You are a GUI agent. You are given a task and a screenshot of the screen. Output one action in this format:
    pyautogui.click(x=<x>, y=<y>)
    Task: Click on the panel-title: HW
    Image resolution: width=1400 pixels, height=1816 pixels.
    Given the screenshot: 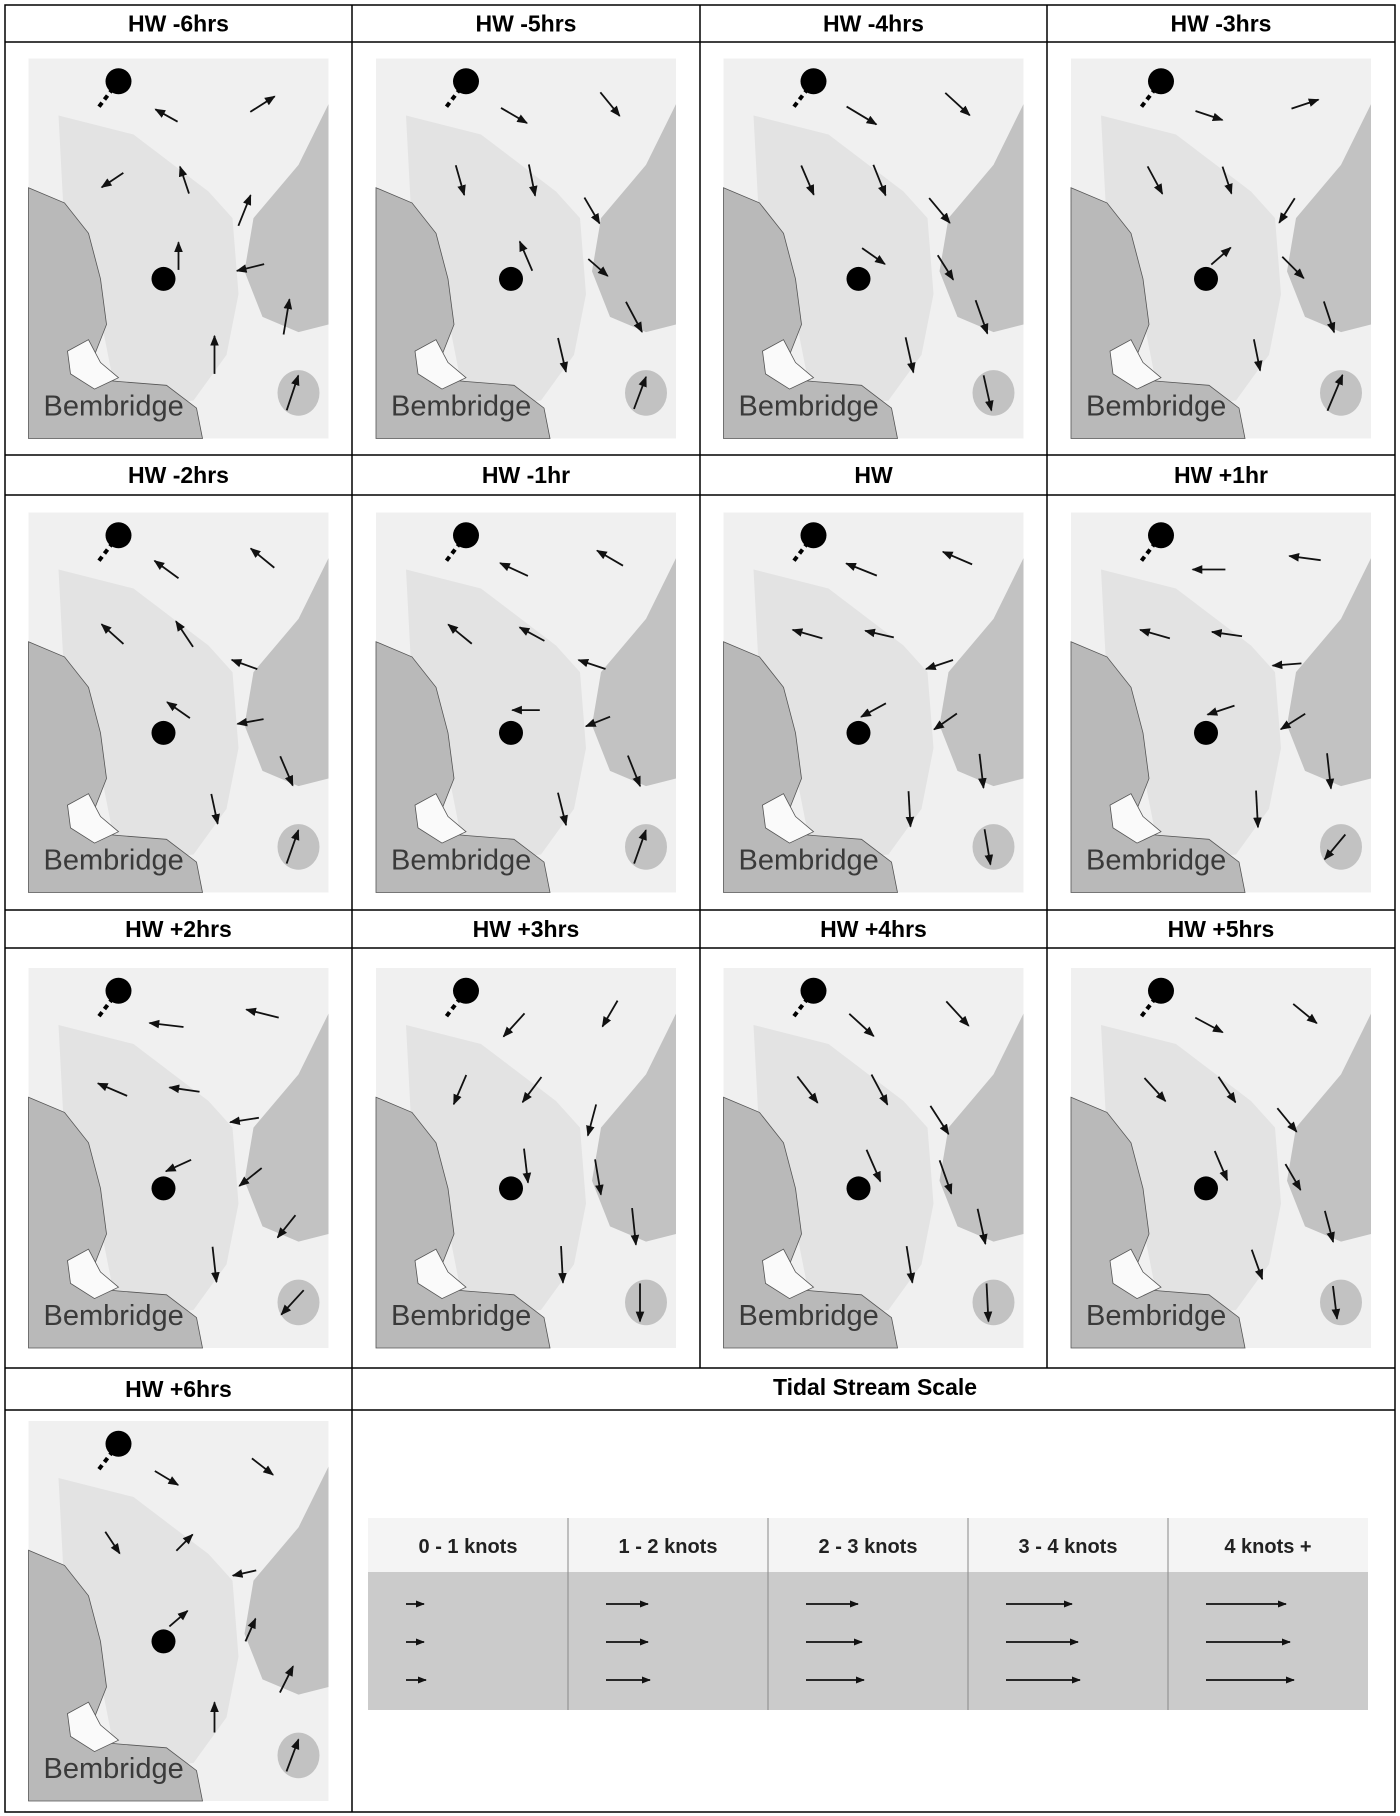 What is the action you would take?
    pyautogui.click(x=873, y=475)
    